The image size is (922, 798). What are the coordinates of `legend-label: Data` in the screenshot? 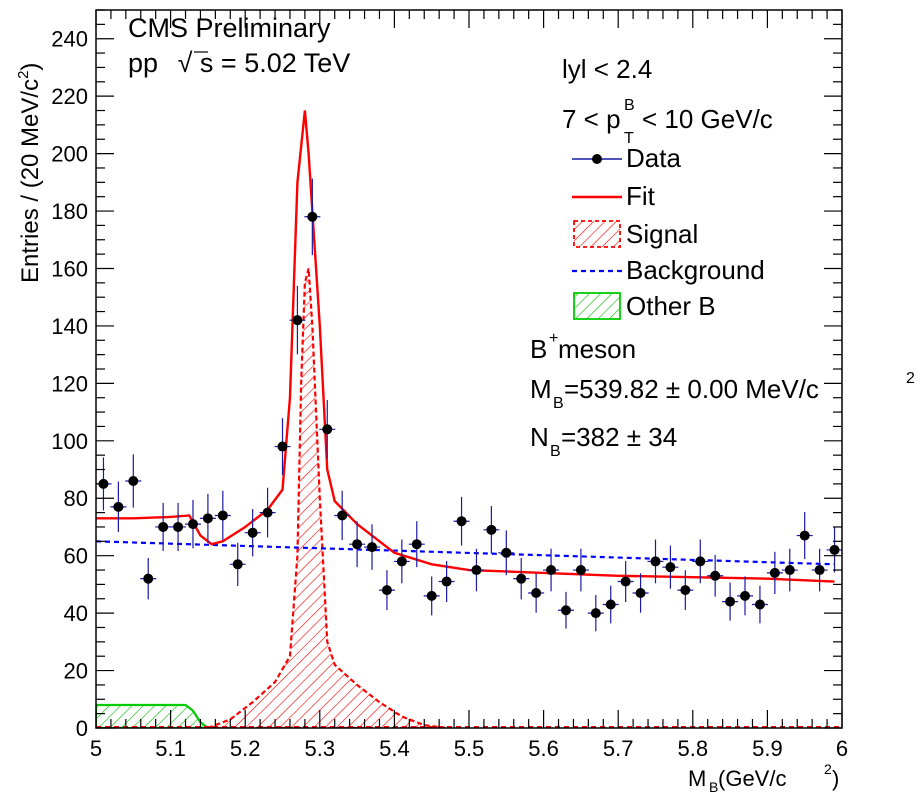 It's located at (653, 158).